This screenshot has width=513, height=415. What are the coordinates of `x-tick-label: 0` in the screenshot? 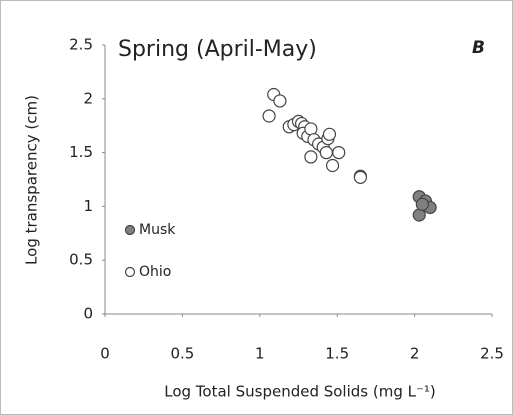 It's located at (105, 354).